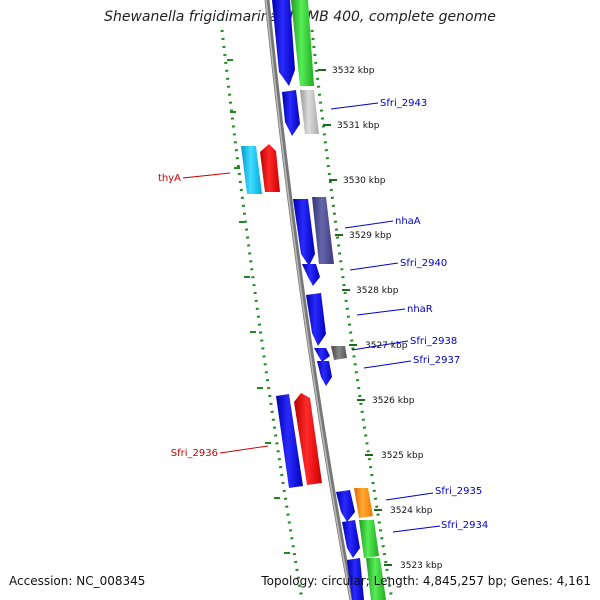  I want to click on gene-label: Sfri_2934, so click(464, 525).